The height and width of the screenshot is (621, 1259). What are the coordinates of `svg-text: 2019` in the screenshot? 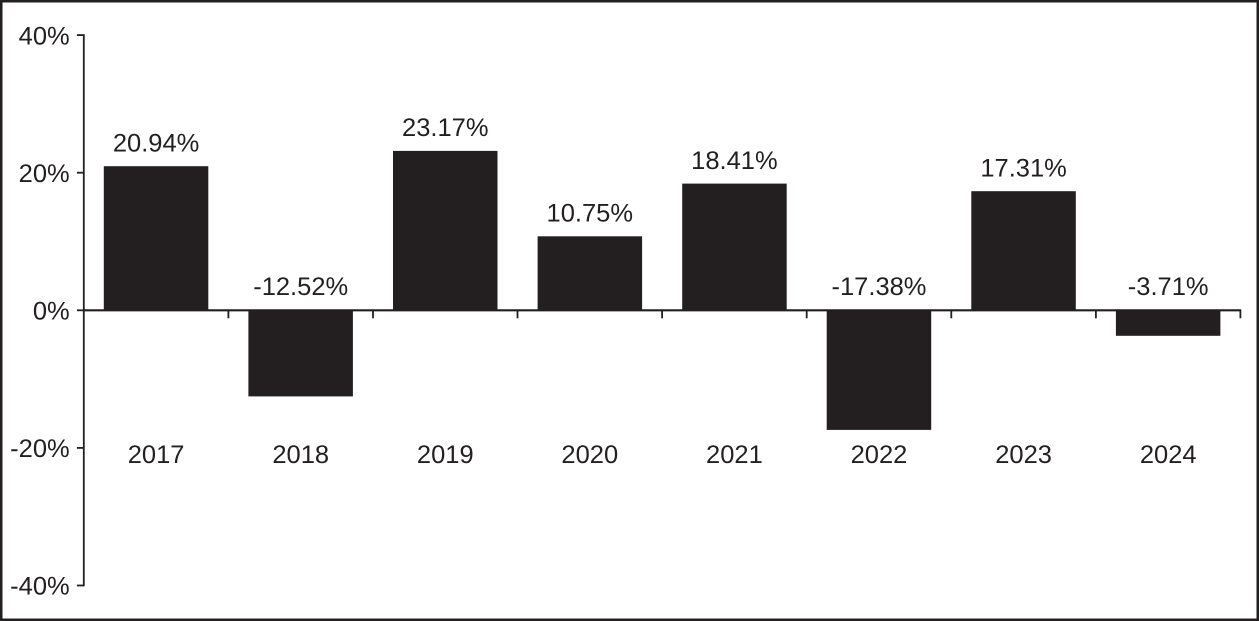 It's located at (445, 455).